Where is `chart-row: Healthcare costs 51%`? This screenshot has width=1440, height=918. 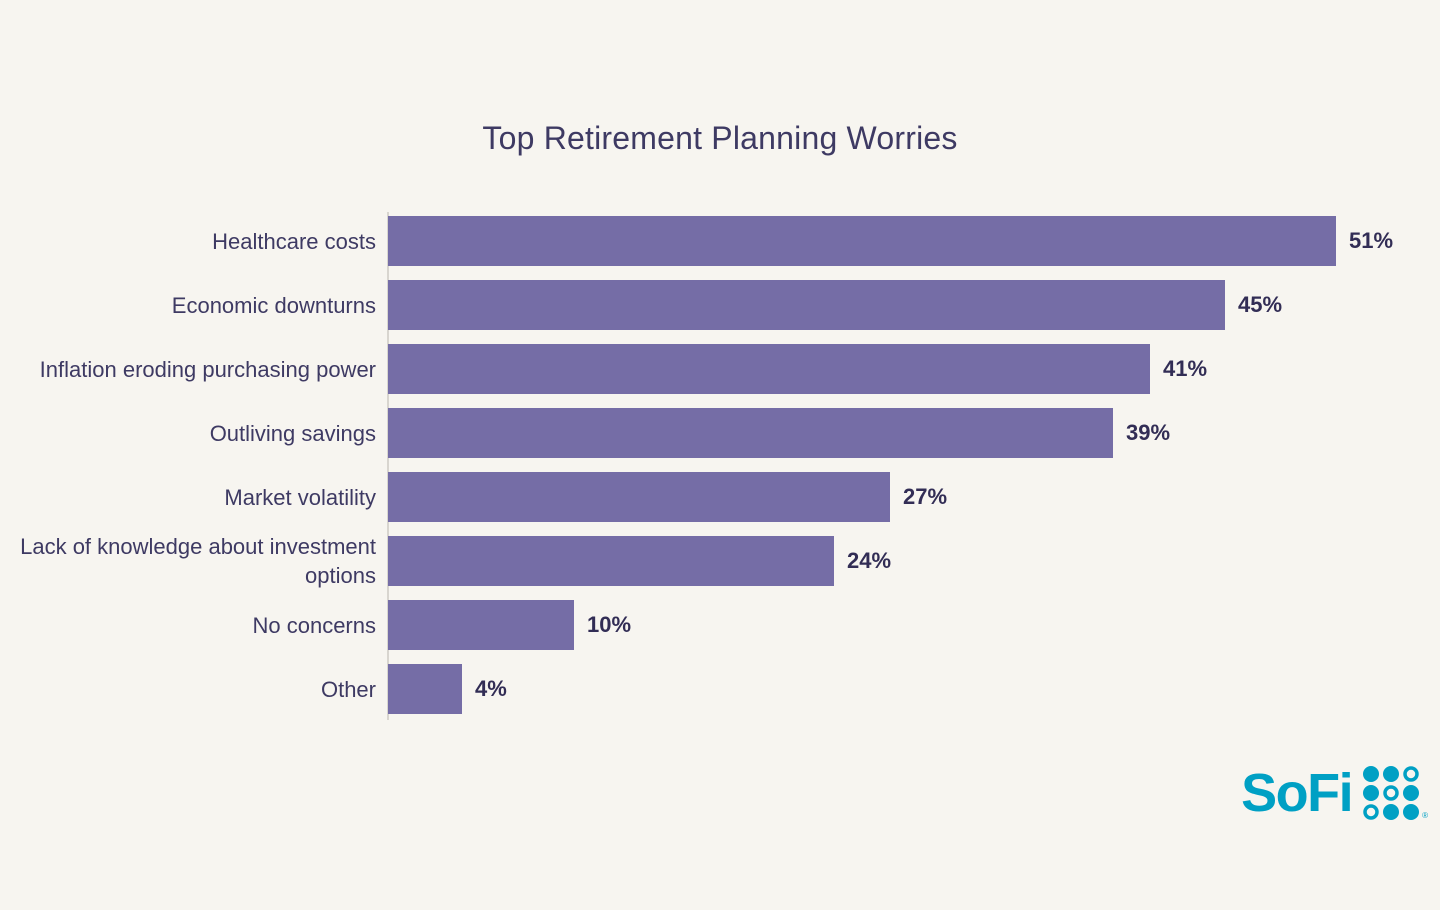 chart-row: Healthcare costs 51% is located at coordinates (720, 241).